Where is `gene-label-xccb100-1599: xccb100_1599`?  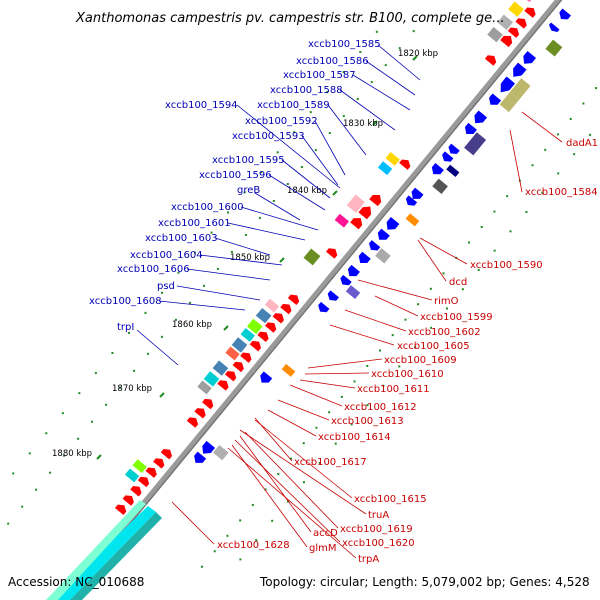 gene-label-xccb100-1599: xccb100_1599 is located at coordinates (456, 317).